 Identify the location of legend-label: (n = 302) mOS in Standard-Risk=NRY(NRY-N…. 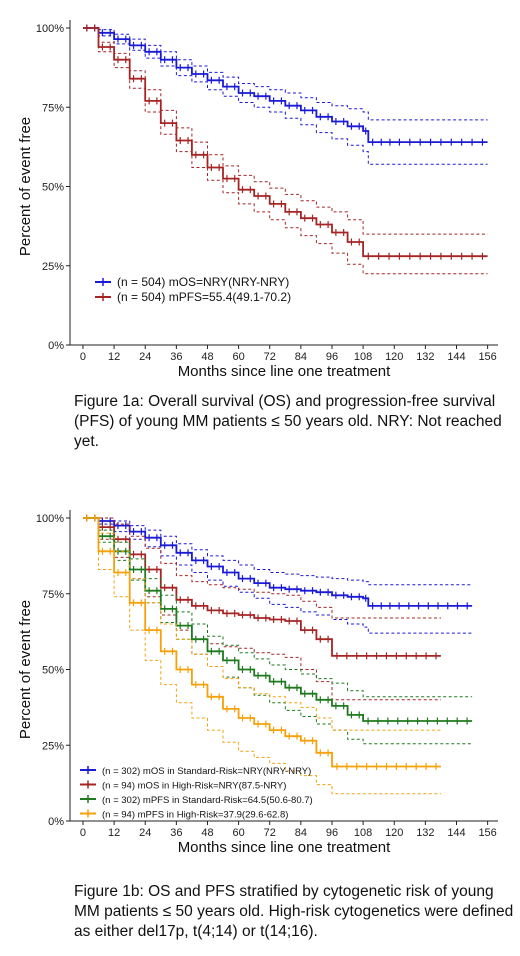
(206, 771).